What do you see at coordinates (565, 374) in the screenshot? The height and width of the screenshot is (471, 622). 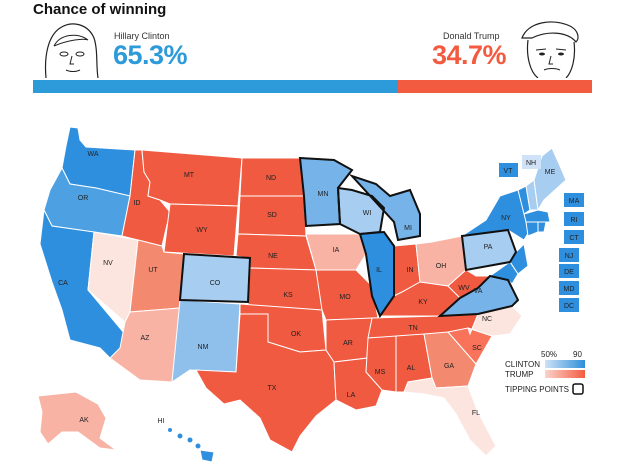 I see `legend-trump-scale` at bounding box center [565, 374].